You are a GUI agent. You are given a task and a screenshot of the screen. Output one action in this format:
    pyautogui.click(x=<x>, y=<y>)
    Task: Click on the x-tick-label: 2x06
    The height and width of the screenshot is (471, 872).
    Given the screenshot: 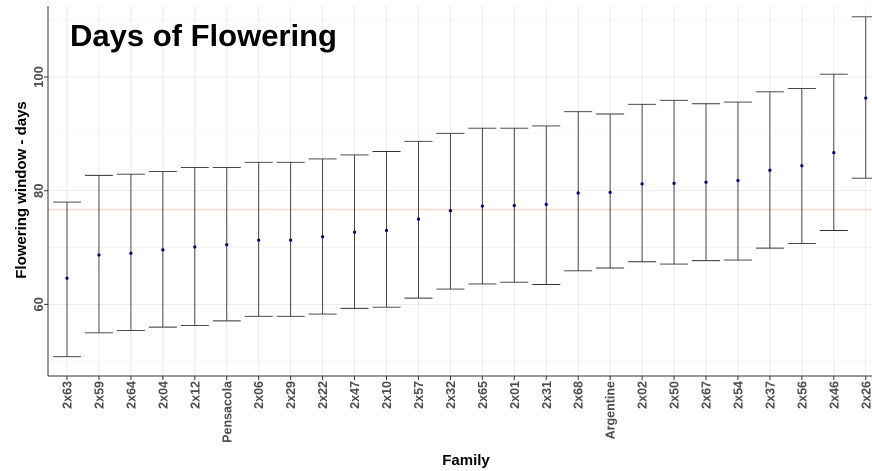 What is the action you would take?
    pyautogui.click(x=259, y=395)
    